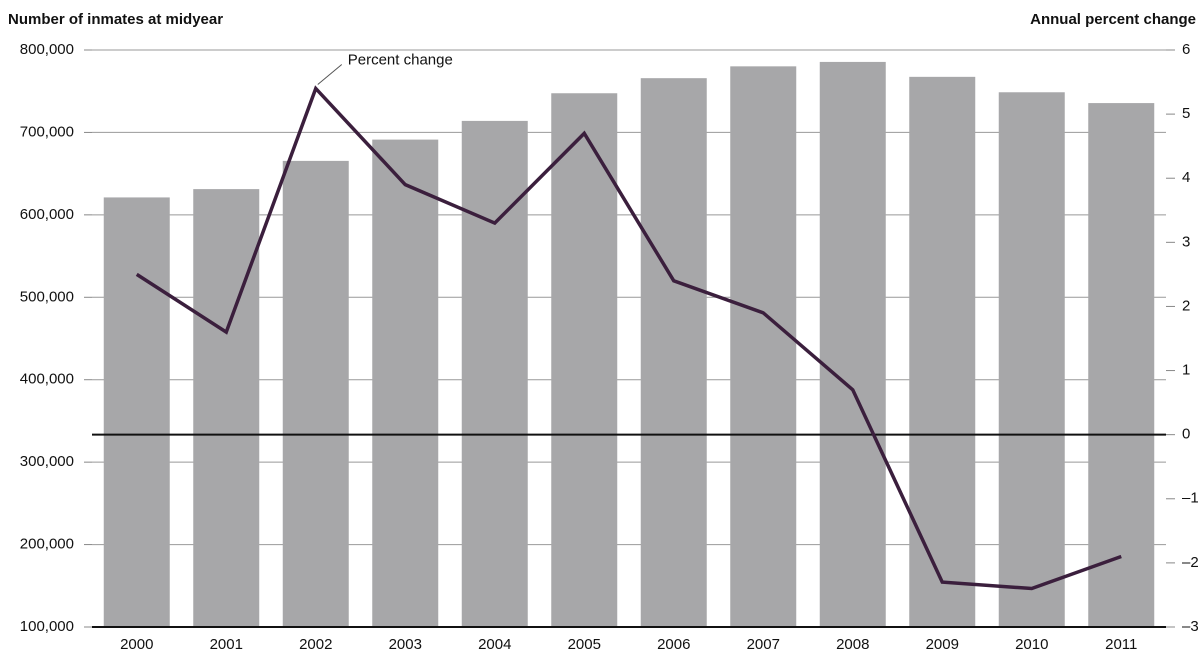  Describe the element at coordinates (47, 461) in the screenshot. I see `y-tick-label: 300,000` at that location.